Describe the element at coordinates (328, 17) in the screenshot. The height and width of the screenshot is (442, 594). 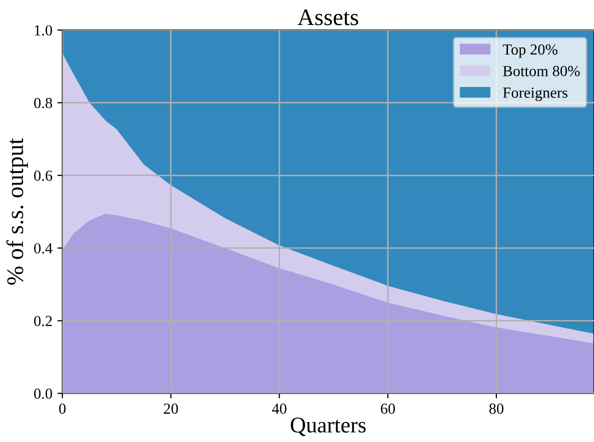
I see `chart-title: Assets` at that location.